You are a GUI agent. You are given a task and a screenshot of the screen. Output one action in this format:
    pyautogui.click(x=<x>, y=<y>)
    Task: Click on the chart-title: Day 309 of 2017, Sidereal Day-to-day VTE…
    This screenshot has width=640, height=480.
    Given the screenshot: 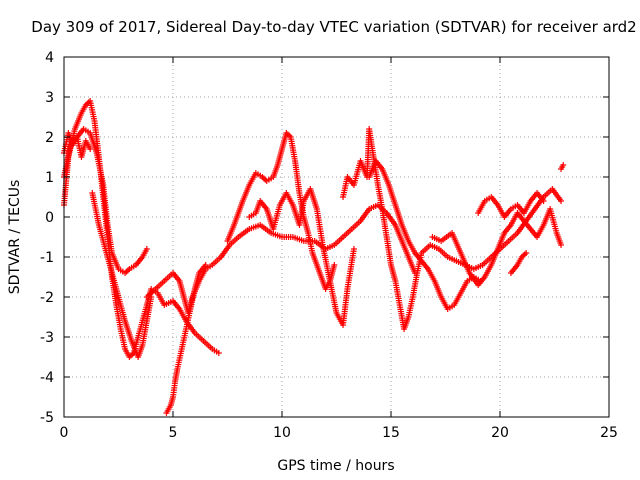 What is the action you would take?
    pyautogui.click(x=333, y=27)
    